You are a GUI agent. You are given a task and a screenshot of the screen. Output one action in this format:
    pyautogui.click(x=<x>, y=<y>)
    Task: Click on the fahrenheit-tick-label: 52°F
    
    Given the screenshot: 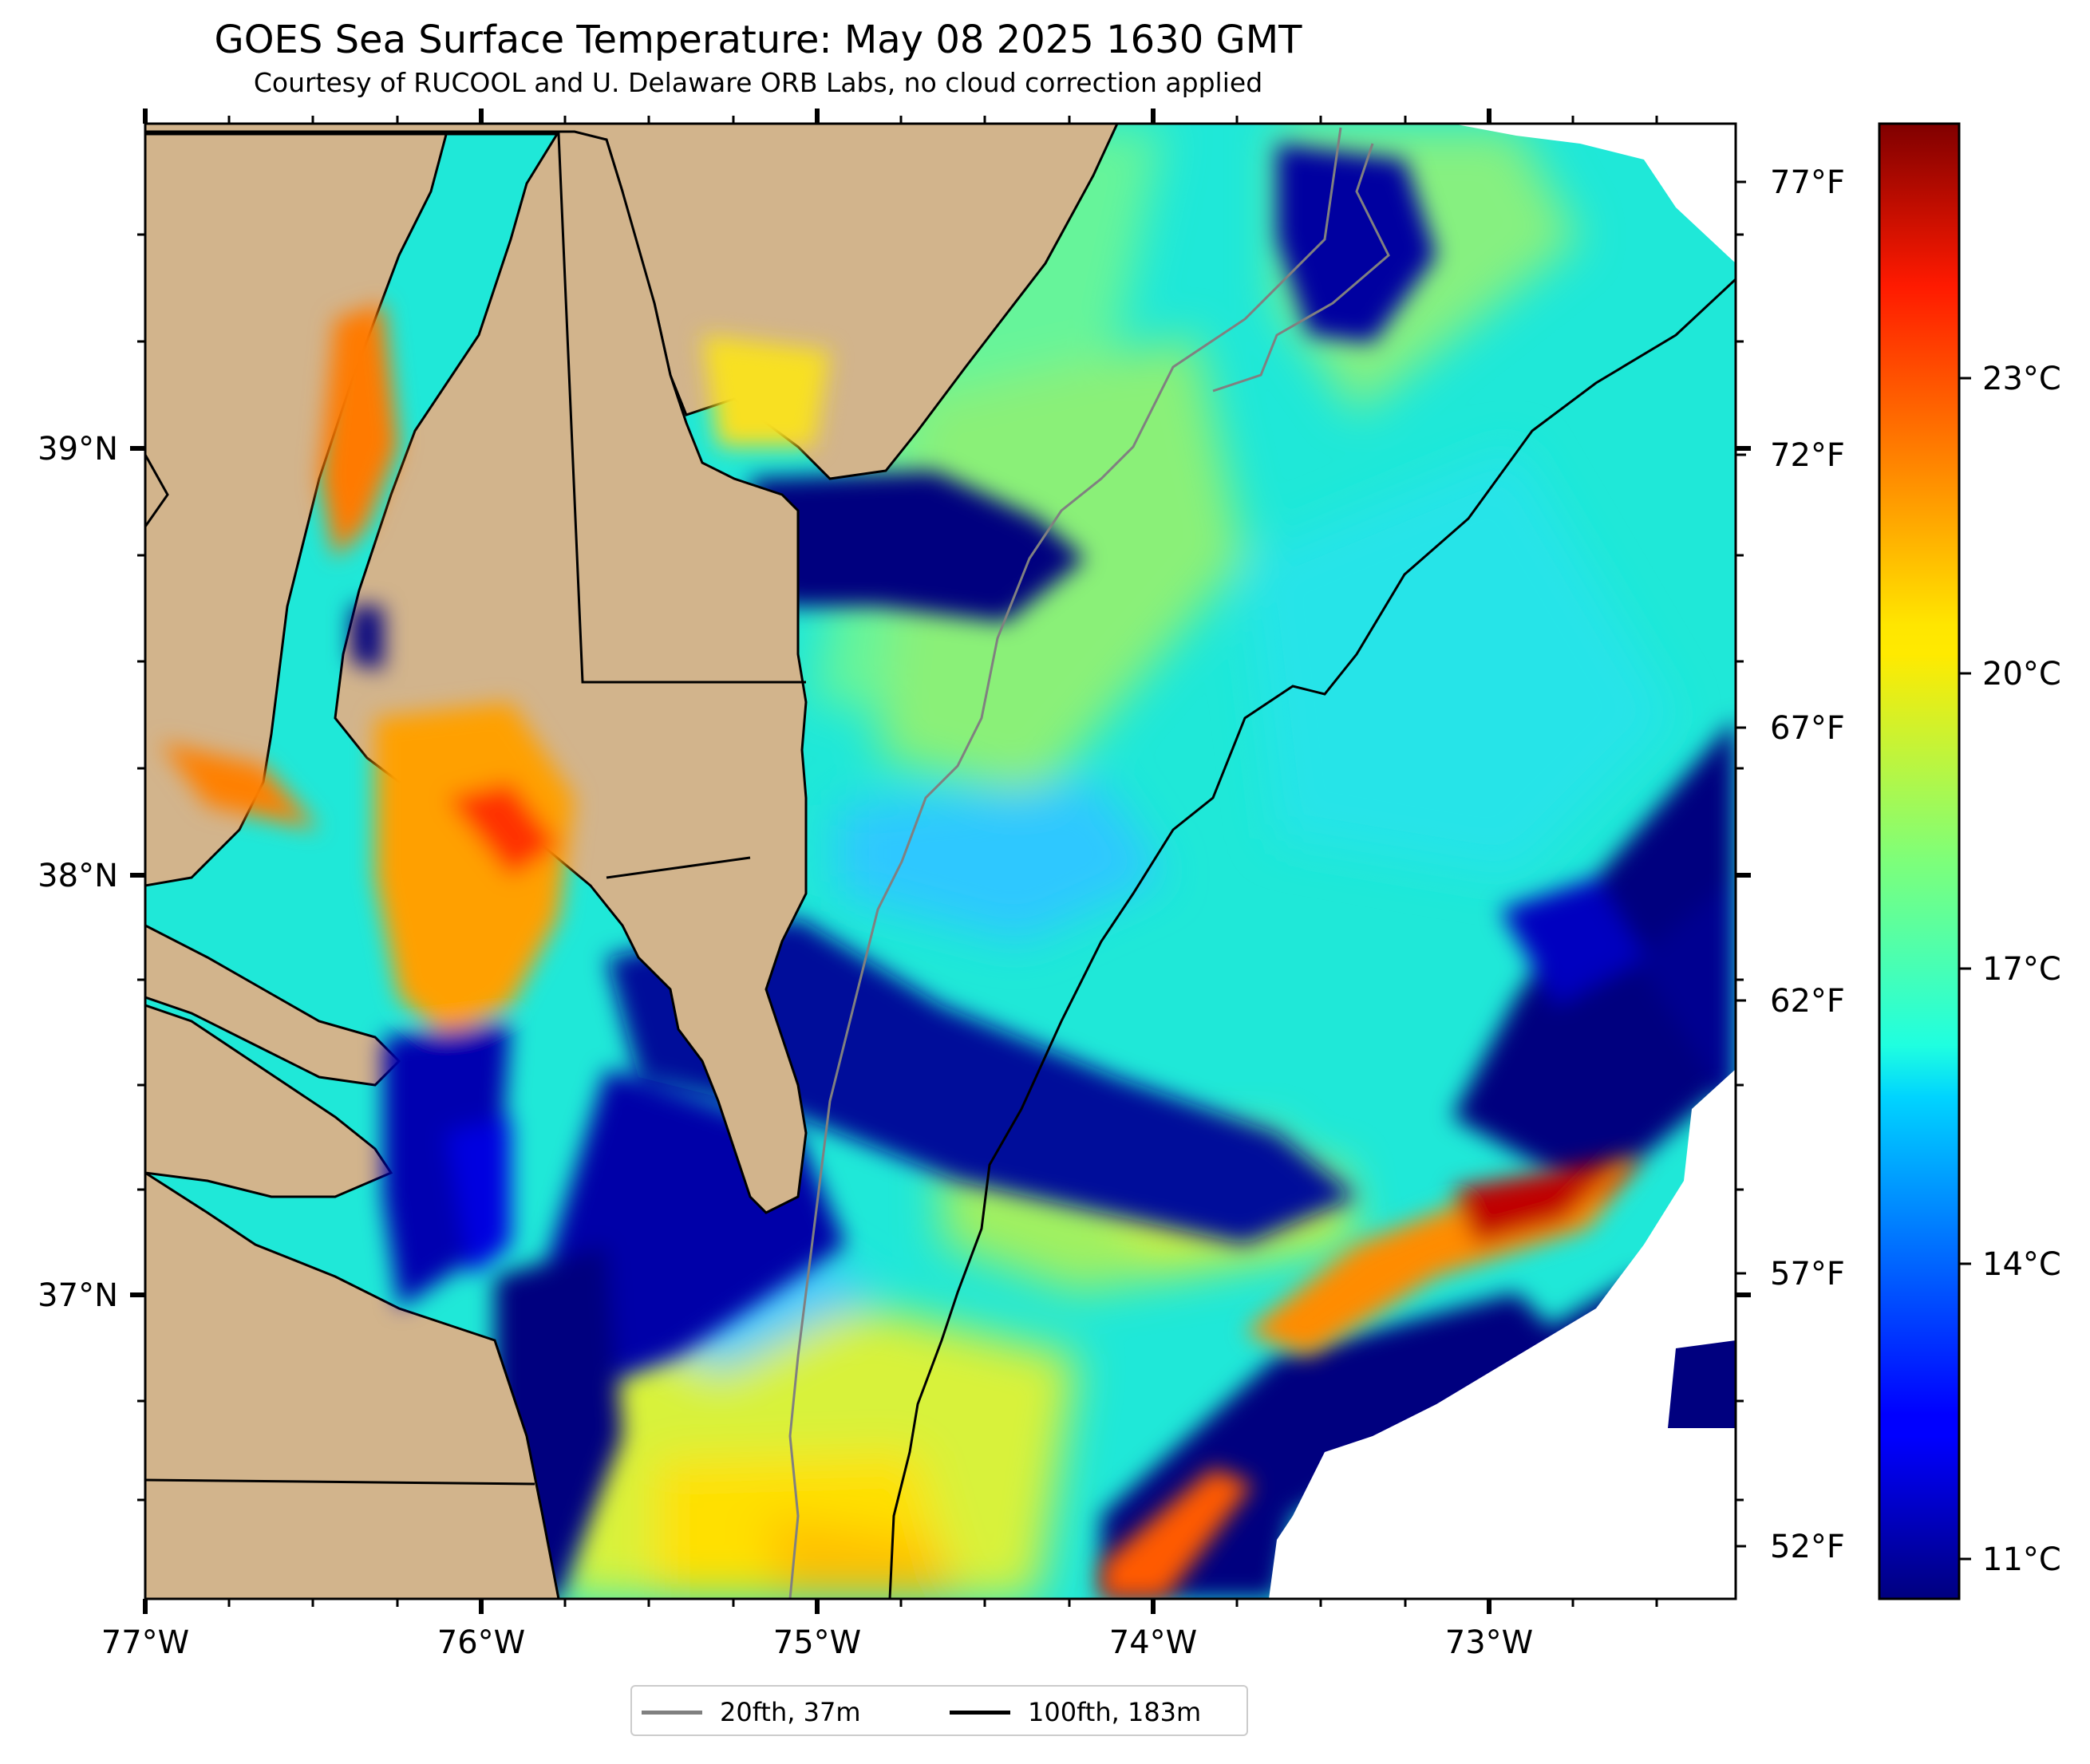 What is the action you would take?
    pyautogui.click(x=1807, y=1547)
    